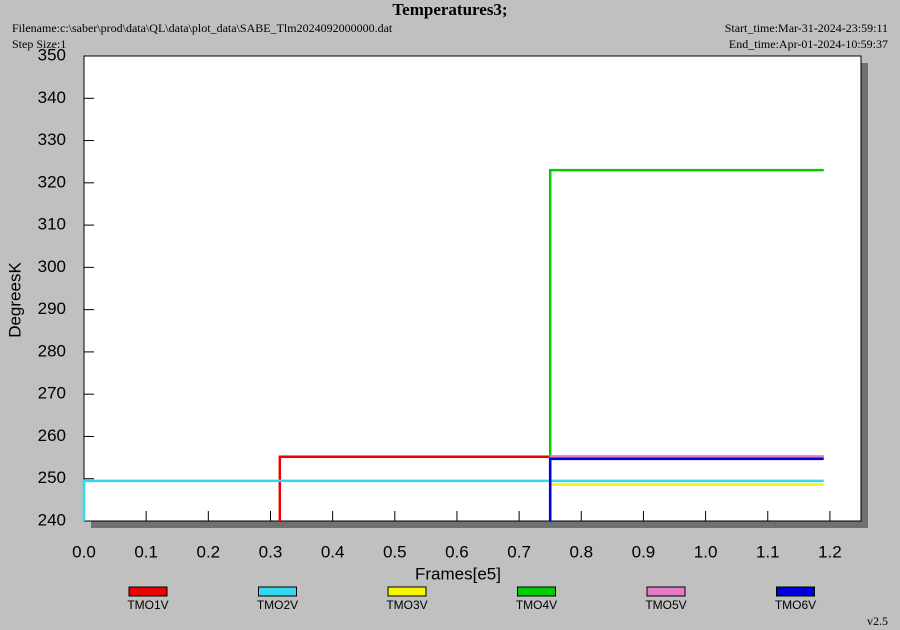  Describe the element at coordinates (14, 300) in the screenshot. I see `y-axis-label: DegreesK` at that location.